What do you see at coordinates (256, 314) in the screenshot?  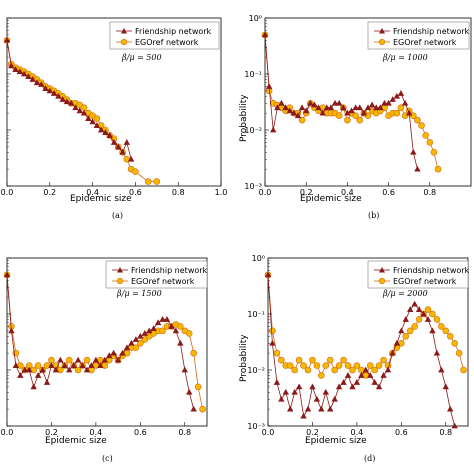 I see `y-tick-label: 10⁻¹` at bounding box center [256, 314].